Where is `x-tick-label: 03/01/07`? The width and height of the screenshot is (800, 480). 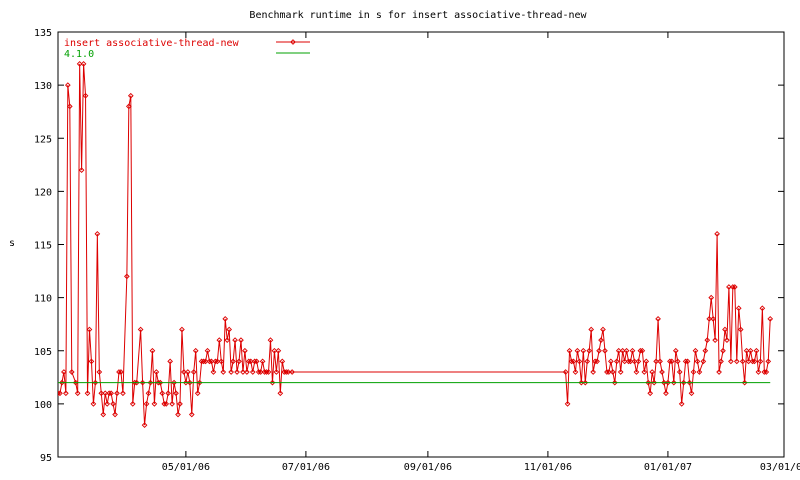 x-tick-label: 03/01/07 is located at coordinates (780, 467).